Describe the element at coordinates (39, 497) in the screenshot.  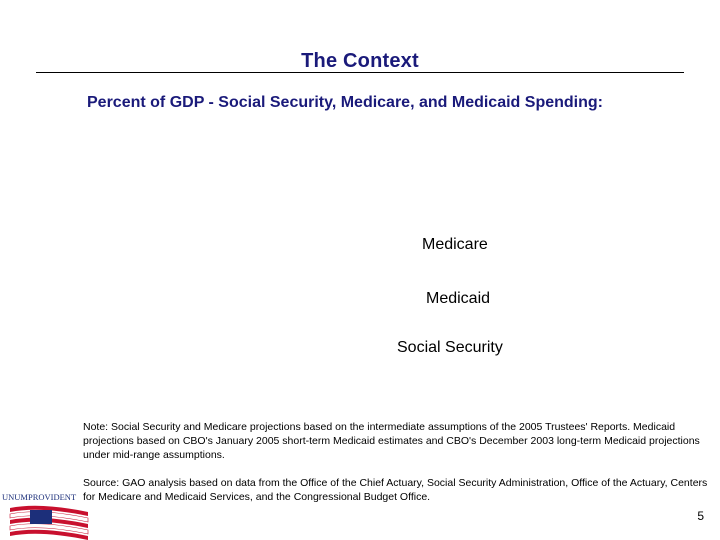
I see `svg-text: UNUMPROVIDENT` at that location.